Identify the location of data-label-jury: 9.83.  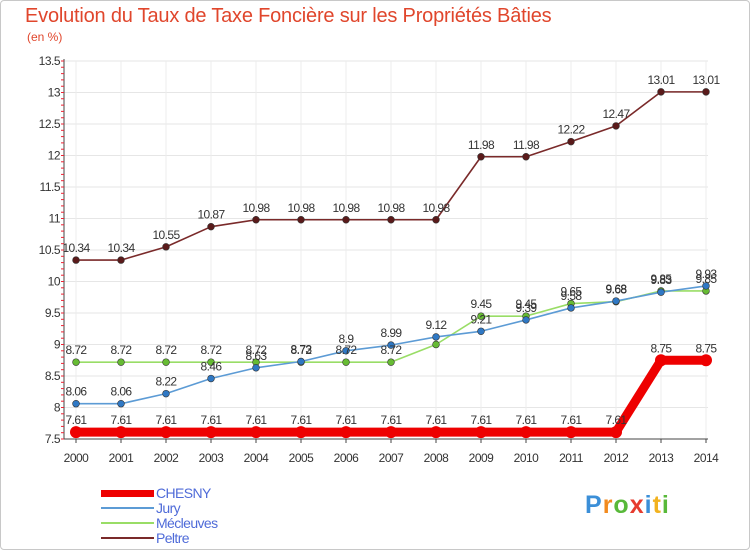
(662, 280).